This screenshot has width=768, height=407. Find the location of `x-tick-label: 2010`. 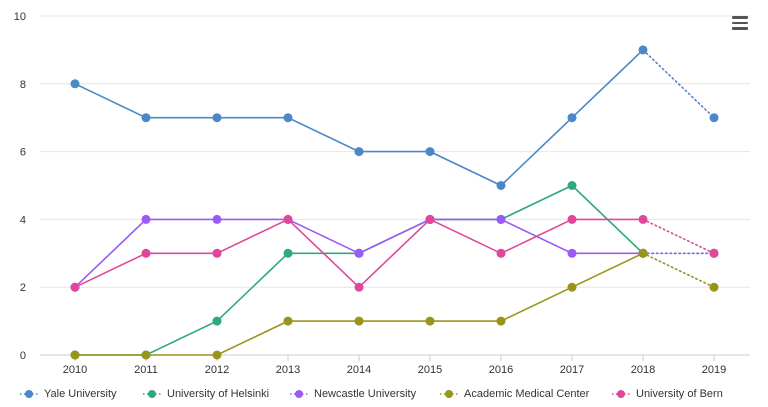

x-tick-label: 2010 is located at coordinates (75, 370).